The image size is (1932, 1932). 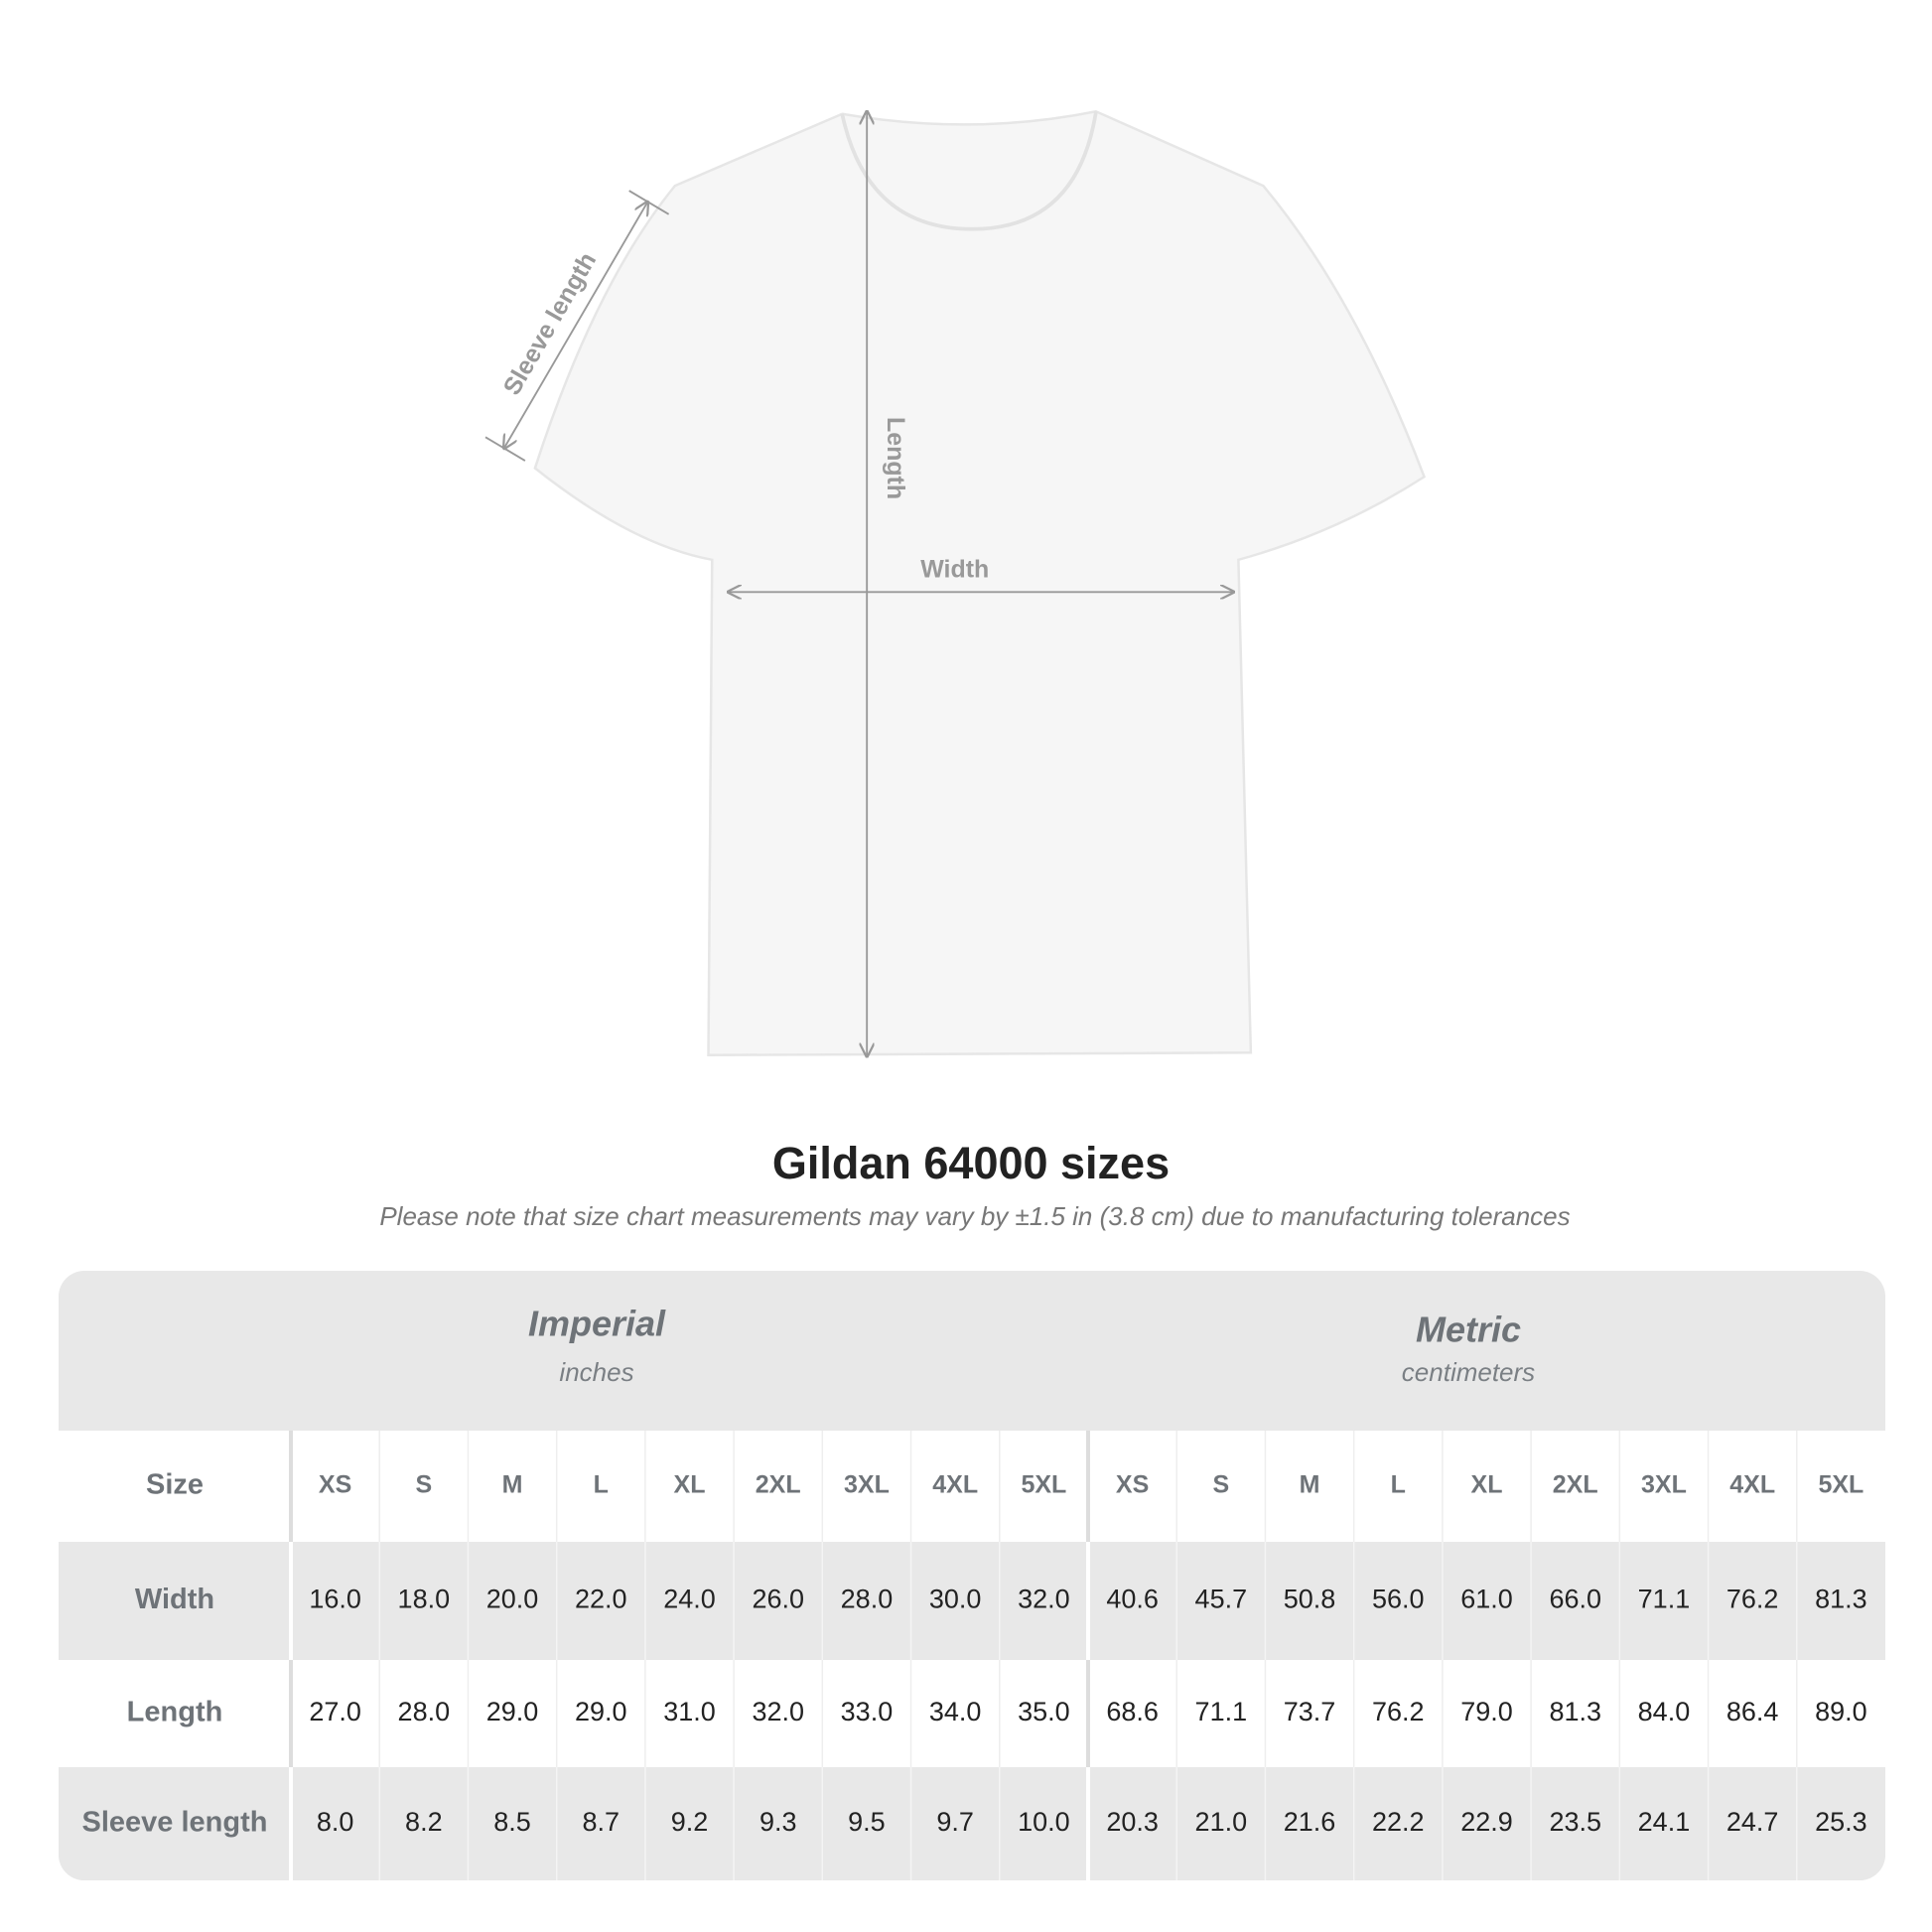 I want to click on row-label: Sleeve length, so click(x=175, y=1823).